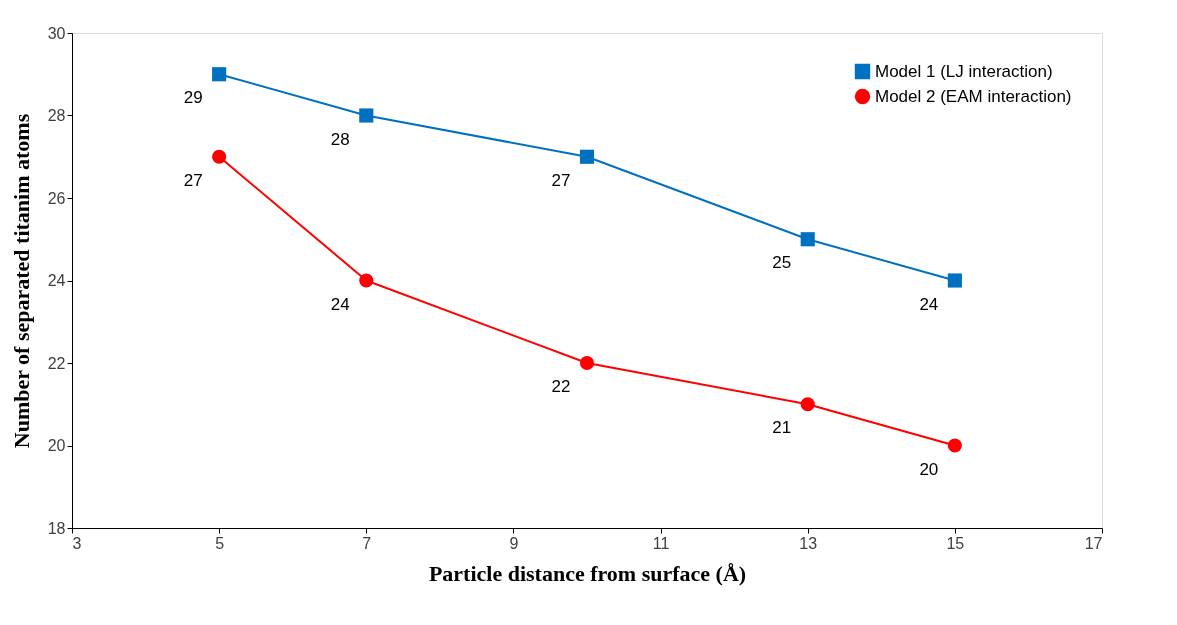  What do you see at coordinates (77, 543) in the screenshot?
I see `x-tick-label: 3` at bounding box center [77, 543].